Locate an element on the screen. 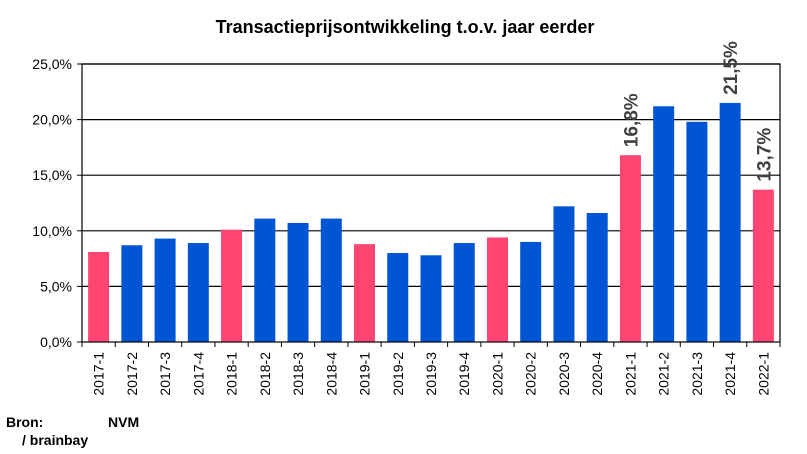  x-tick-label: 2021-4 is located at coordinates (730, 374).